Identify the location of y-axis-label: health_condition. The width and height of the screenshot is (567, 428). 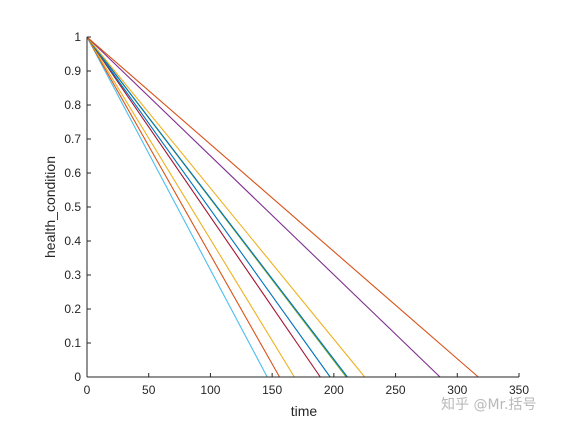
(50, 207).